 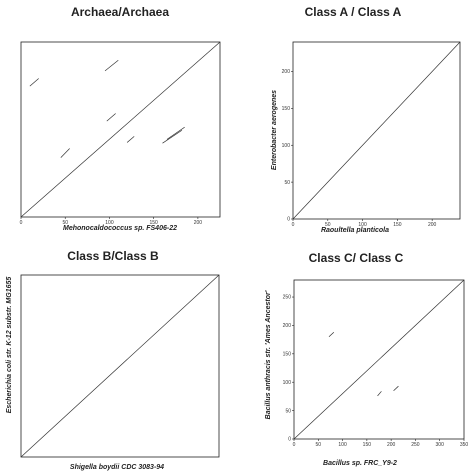 I want to click on panel-4-xtick-label-1: 0, so click(x=294, y=445).